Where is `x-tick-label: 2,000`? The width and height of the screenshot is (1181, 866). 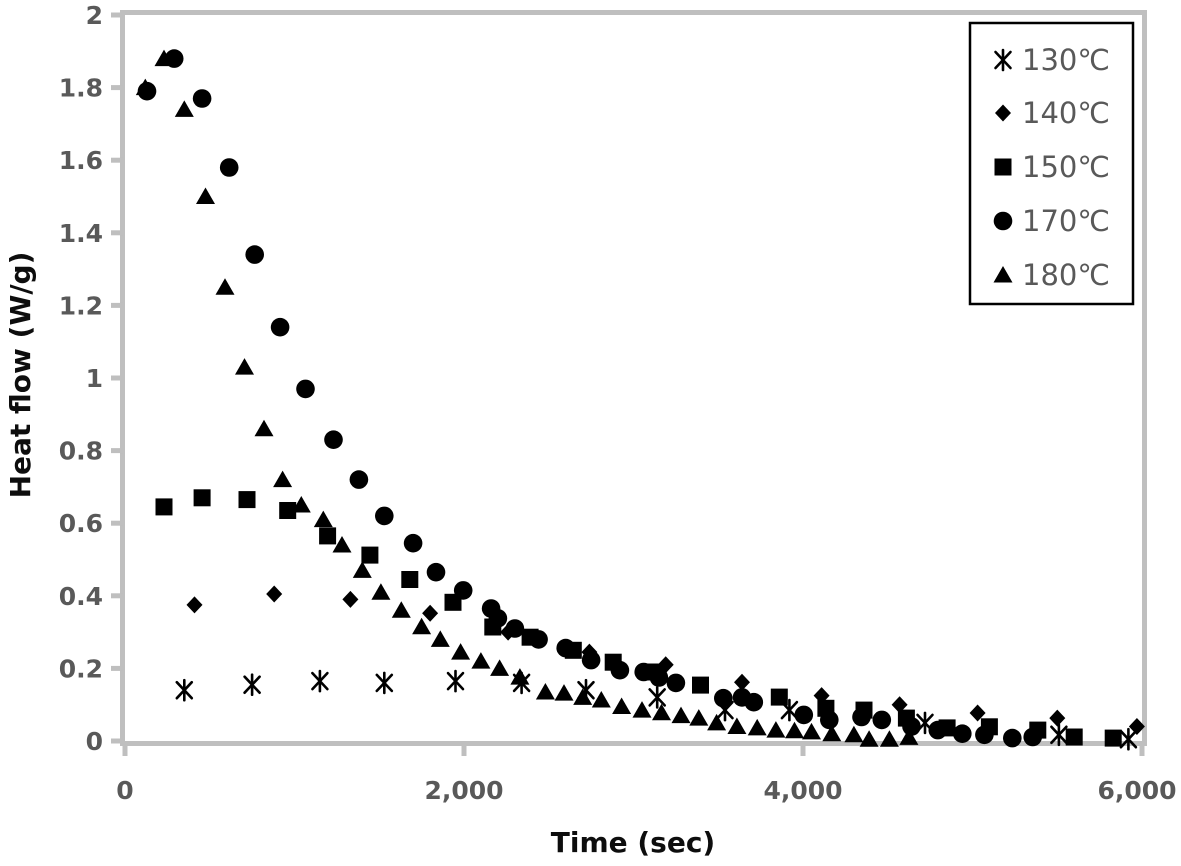 x-tick-label: 2,000 is located at coordinates (463, 790).